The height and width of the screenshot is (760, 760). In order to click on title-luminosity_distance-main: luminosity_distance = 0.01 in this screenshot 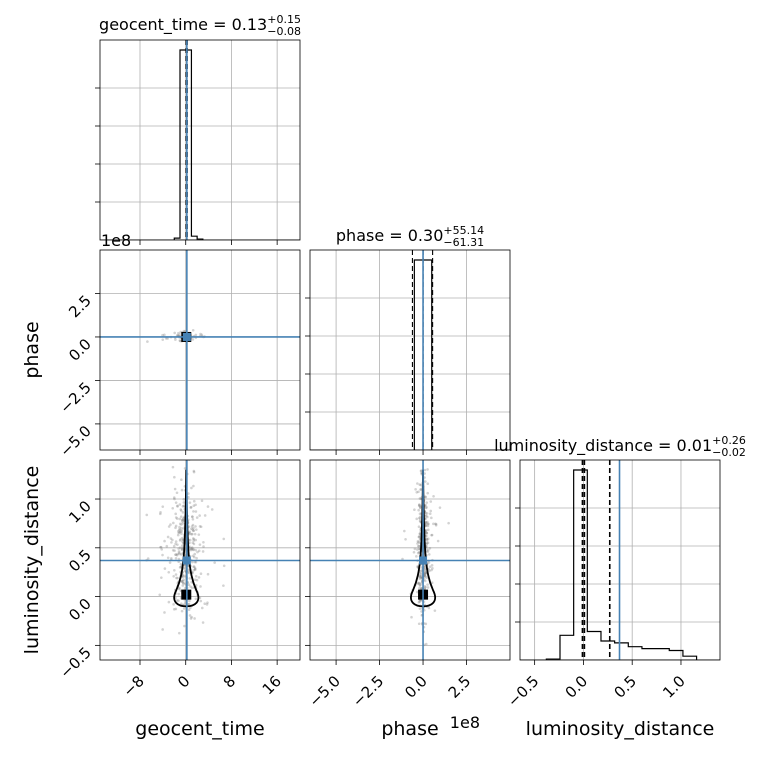, I will do `click(603, 446)`.